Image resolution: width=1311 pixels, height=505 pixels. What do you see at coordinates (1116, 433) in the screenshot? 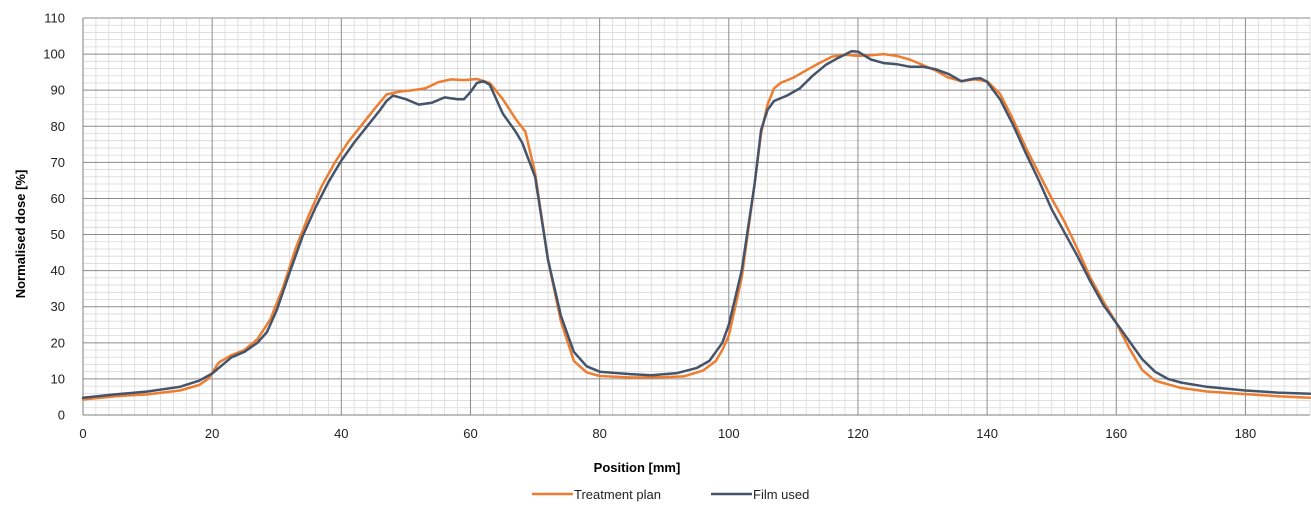
I see `x-tick-label: 160` at bounding box center [1116, 433].